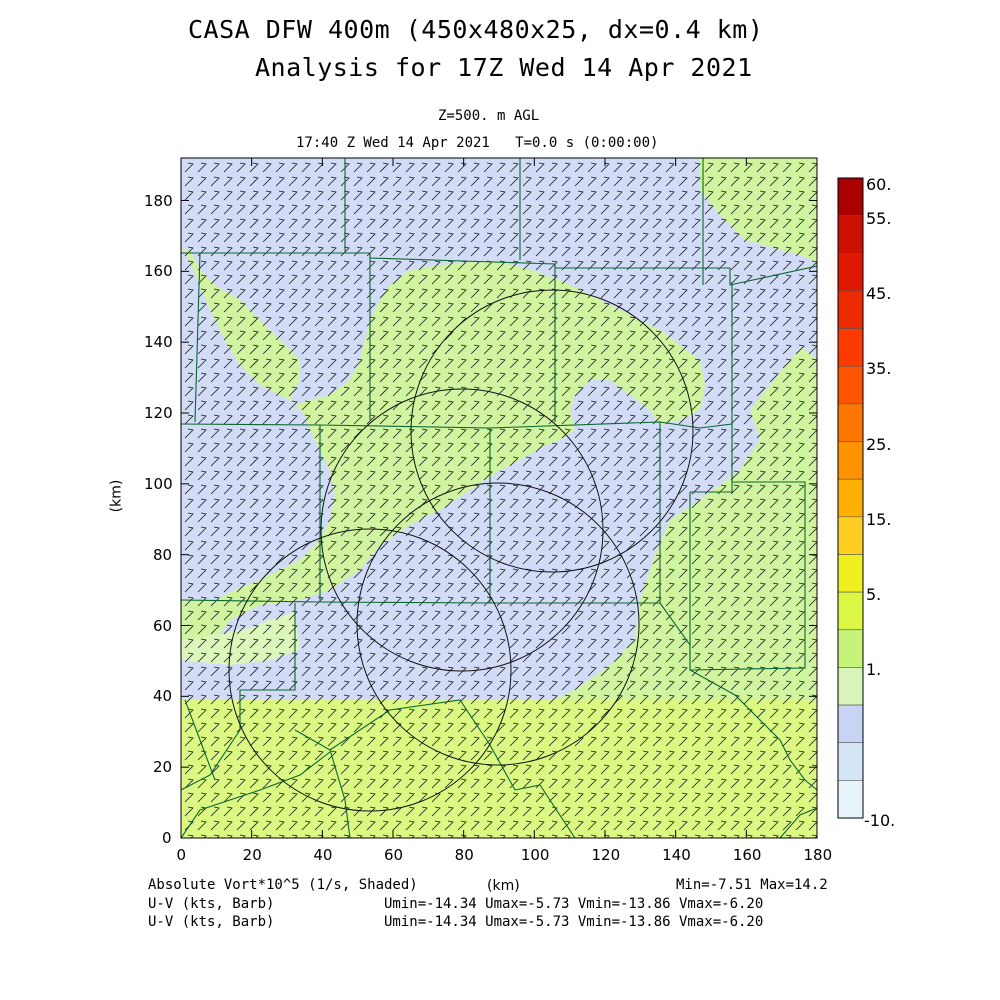 The width and height of the screenshot is (1000, 1000). I want to click on y-tick-label: 20, so click(163, 767).